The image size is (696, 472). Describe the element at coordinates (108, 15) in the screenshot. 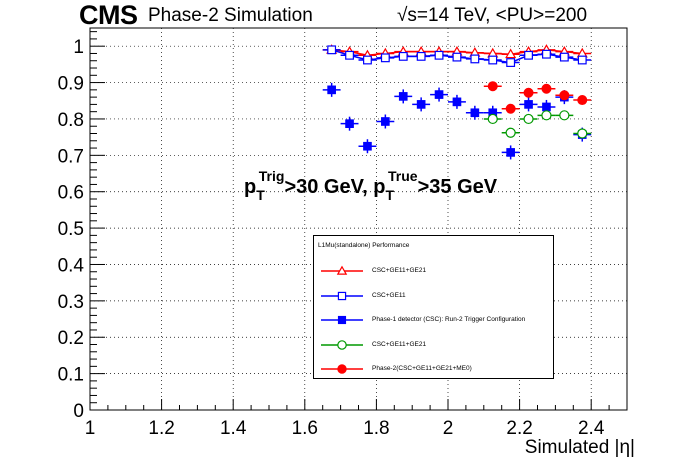

I see `cms-logo: CMS` at that location.